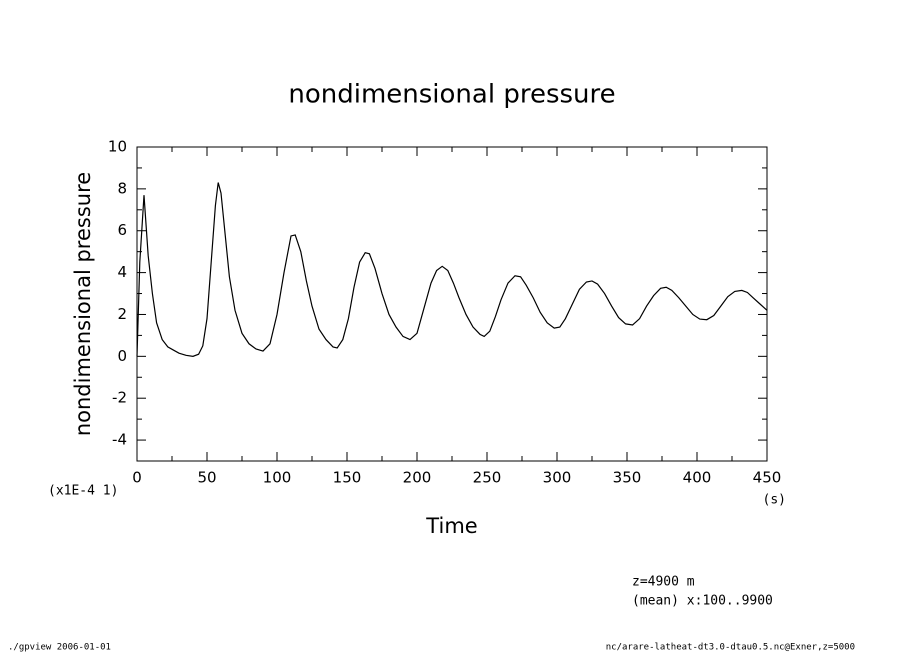  What do you see at coordinates (557, 478) in the screenshot?
I see `x-tick-label: 300` at bounding box center [557, 478].